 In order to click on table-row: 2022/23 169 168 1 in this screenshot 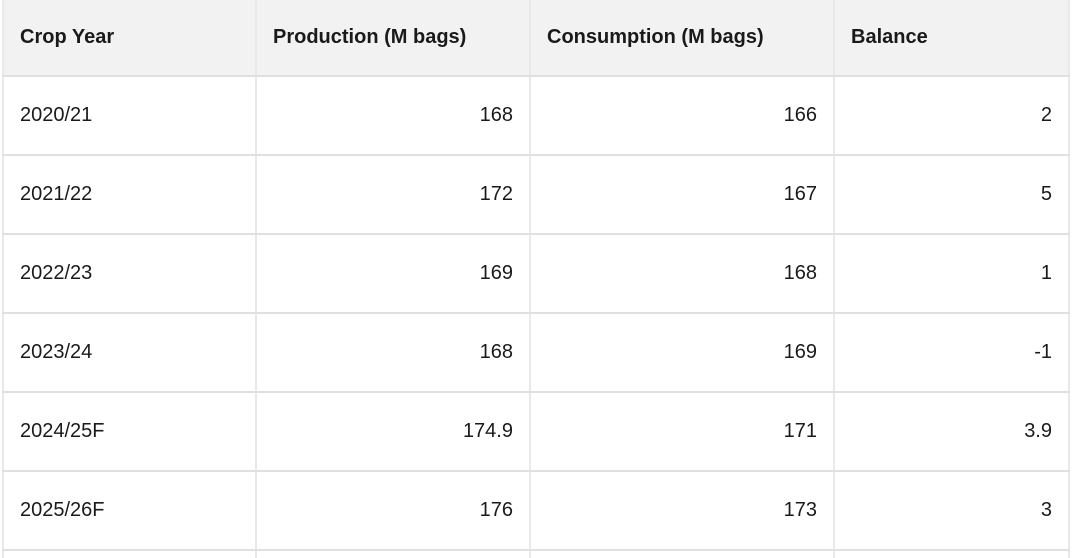, I will do `click(536, 274)`.